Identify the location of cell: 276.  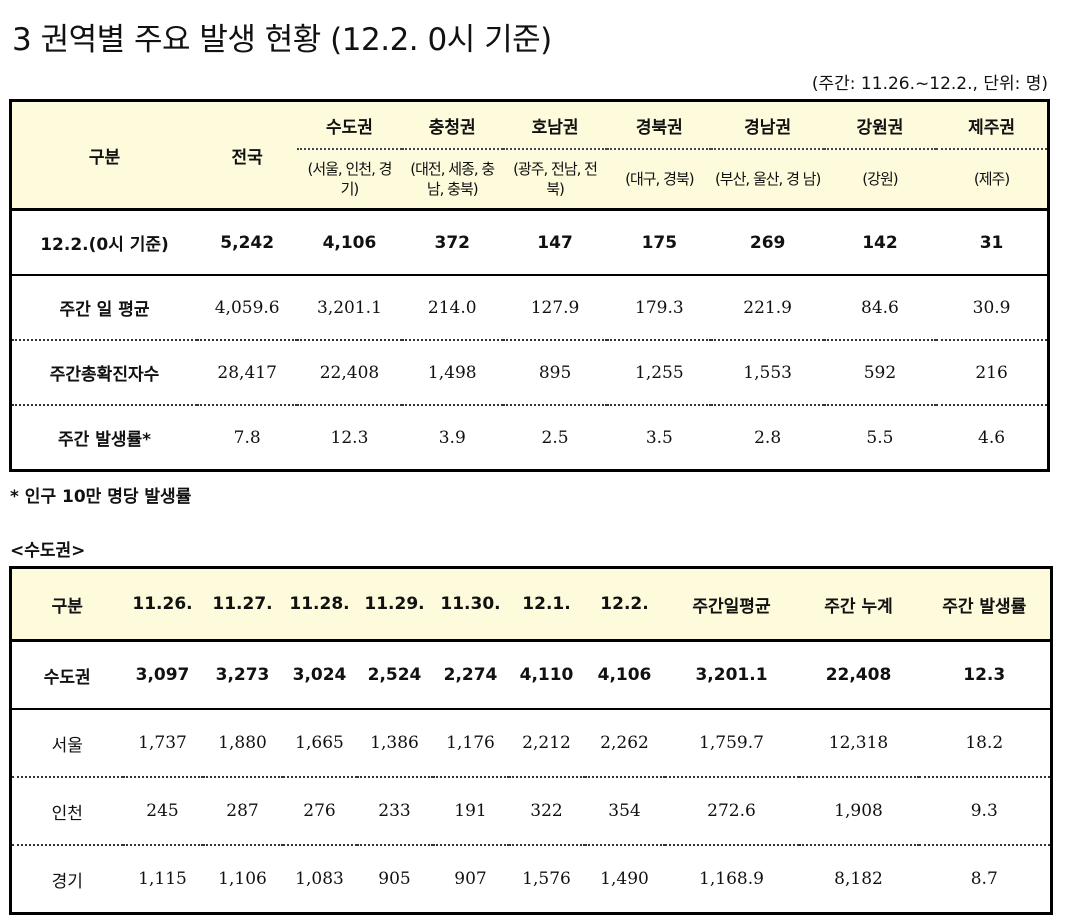
(319, 811).